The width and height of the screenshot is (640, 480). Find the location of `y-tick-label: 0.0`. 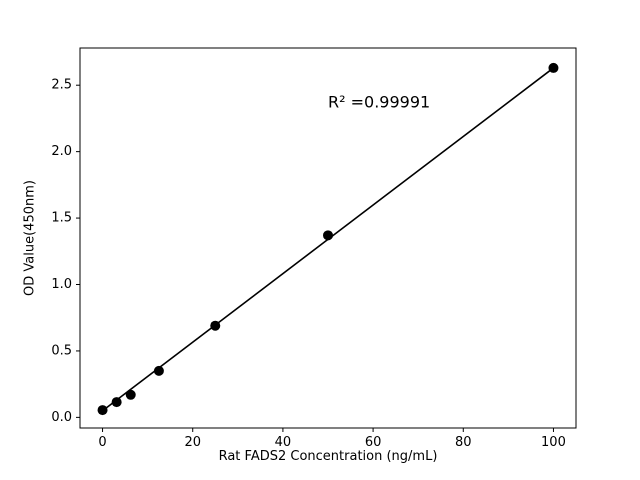

y-tick-label: 0.0 is located at coordinates (61, 417).